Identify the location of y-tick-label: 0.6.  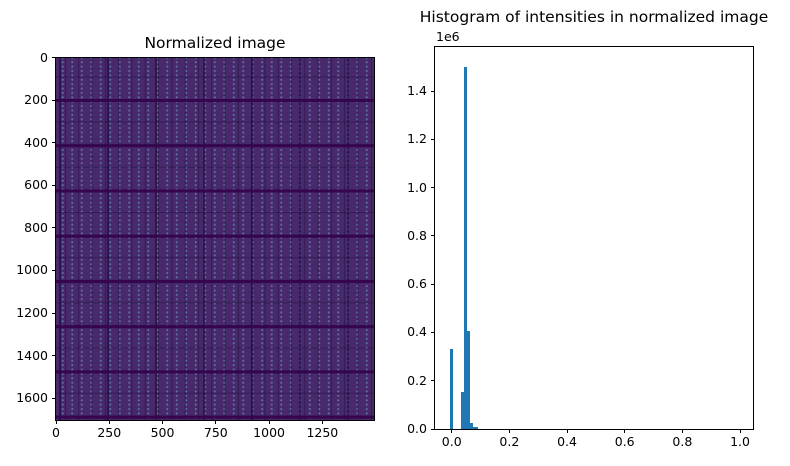
(417, 283).